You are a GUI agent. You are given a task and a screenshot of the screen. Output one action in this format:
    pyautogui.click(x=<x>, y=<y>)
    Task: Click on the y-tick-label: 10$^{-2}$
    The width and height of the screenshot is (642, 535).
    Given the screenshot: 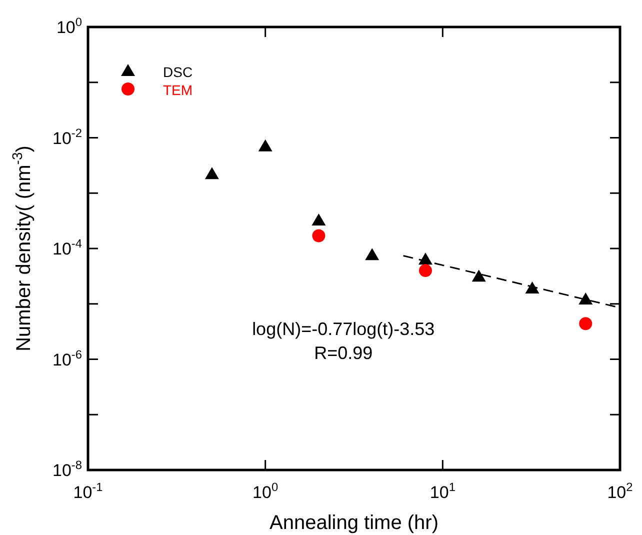 What is the action you would take?
    pyautogui.click(x=67, y=137)
    